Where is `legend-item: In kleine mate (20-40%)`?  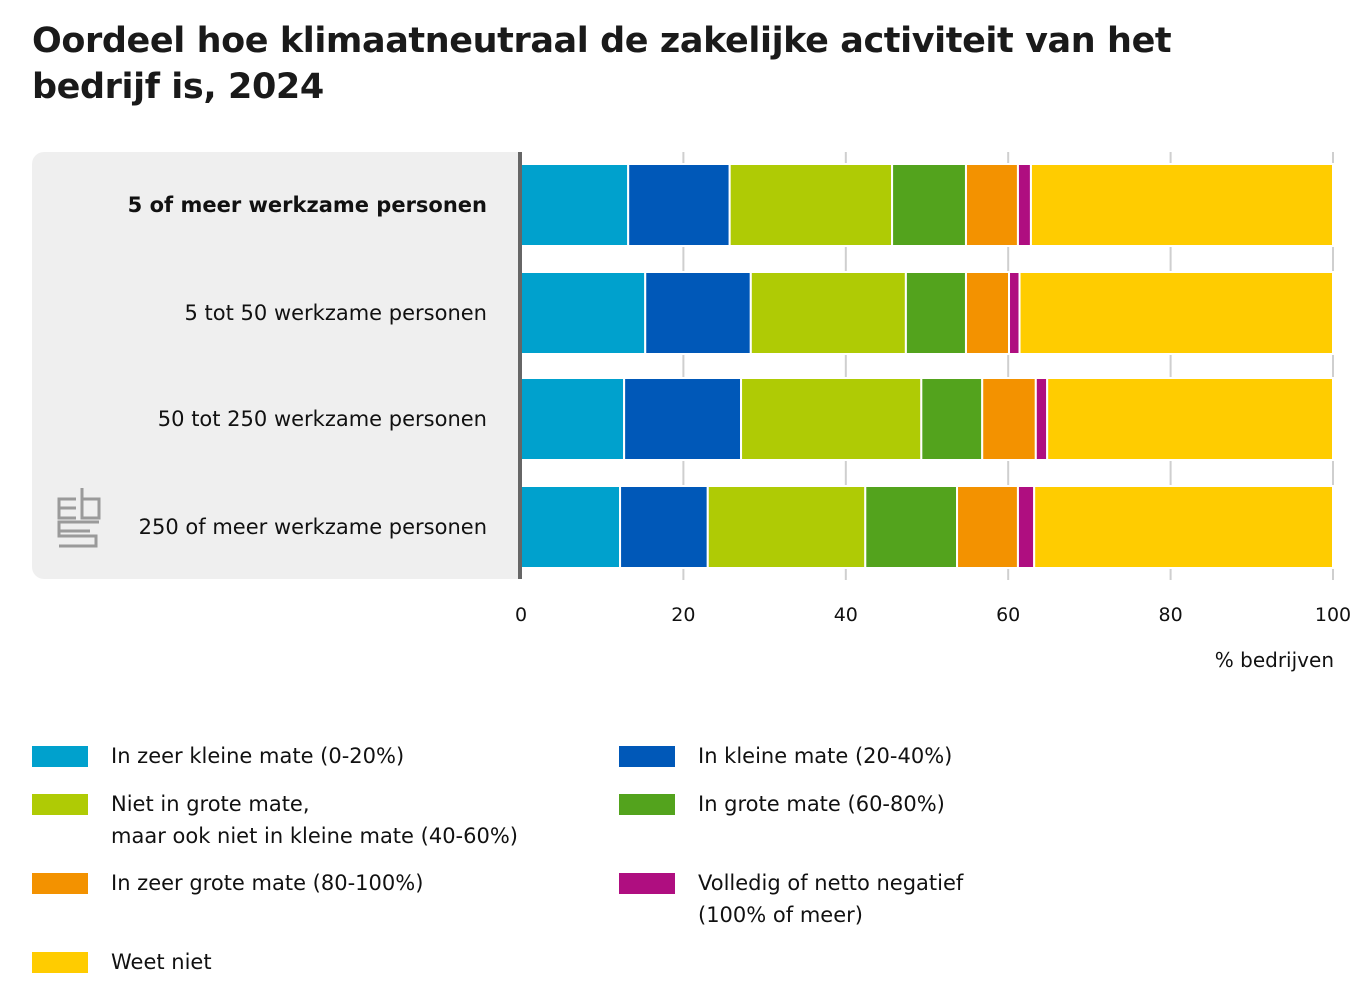 legend-item: In kleine mate (20-40%) is located at coordinates (785, 756).